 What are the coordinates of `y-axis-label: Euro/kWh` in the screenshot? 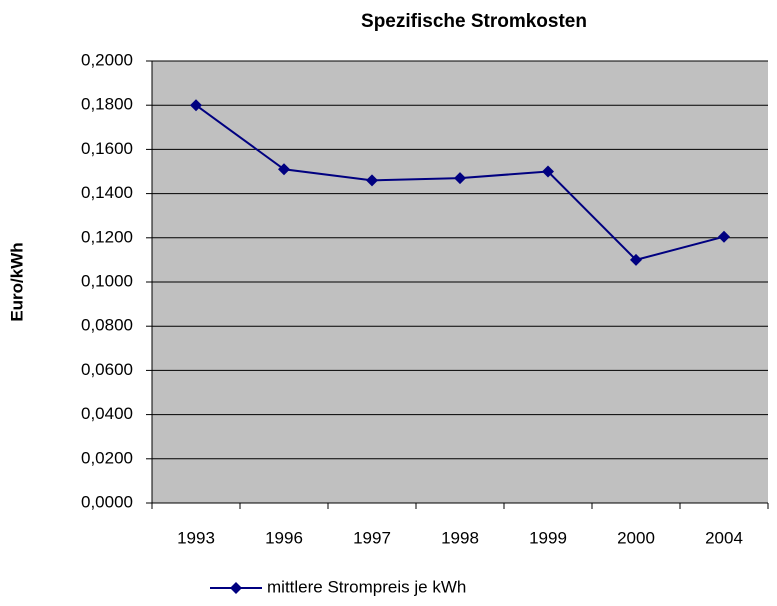 It's located at (16, 281).